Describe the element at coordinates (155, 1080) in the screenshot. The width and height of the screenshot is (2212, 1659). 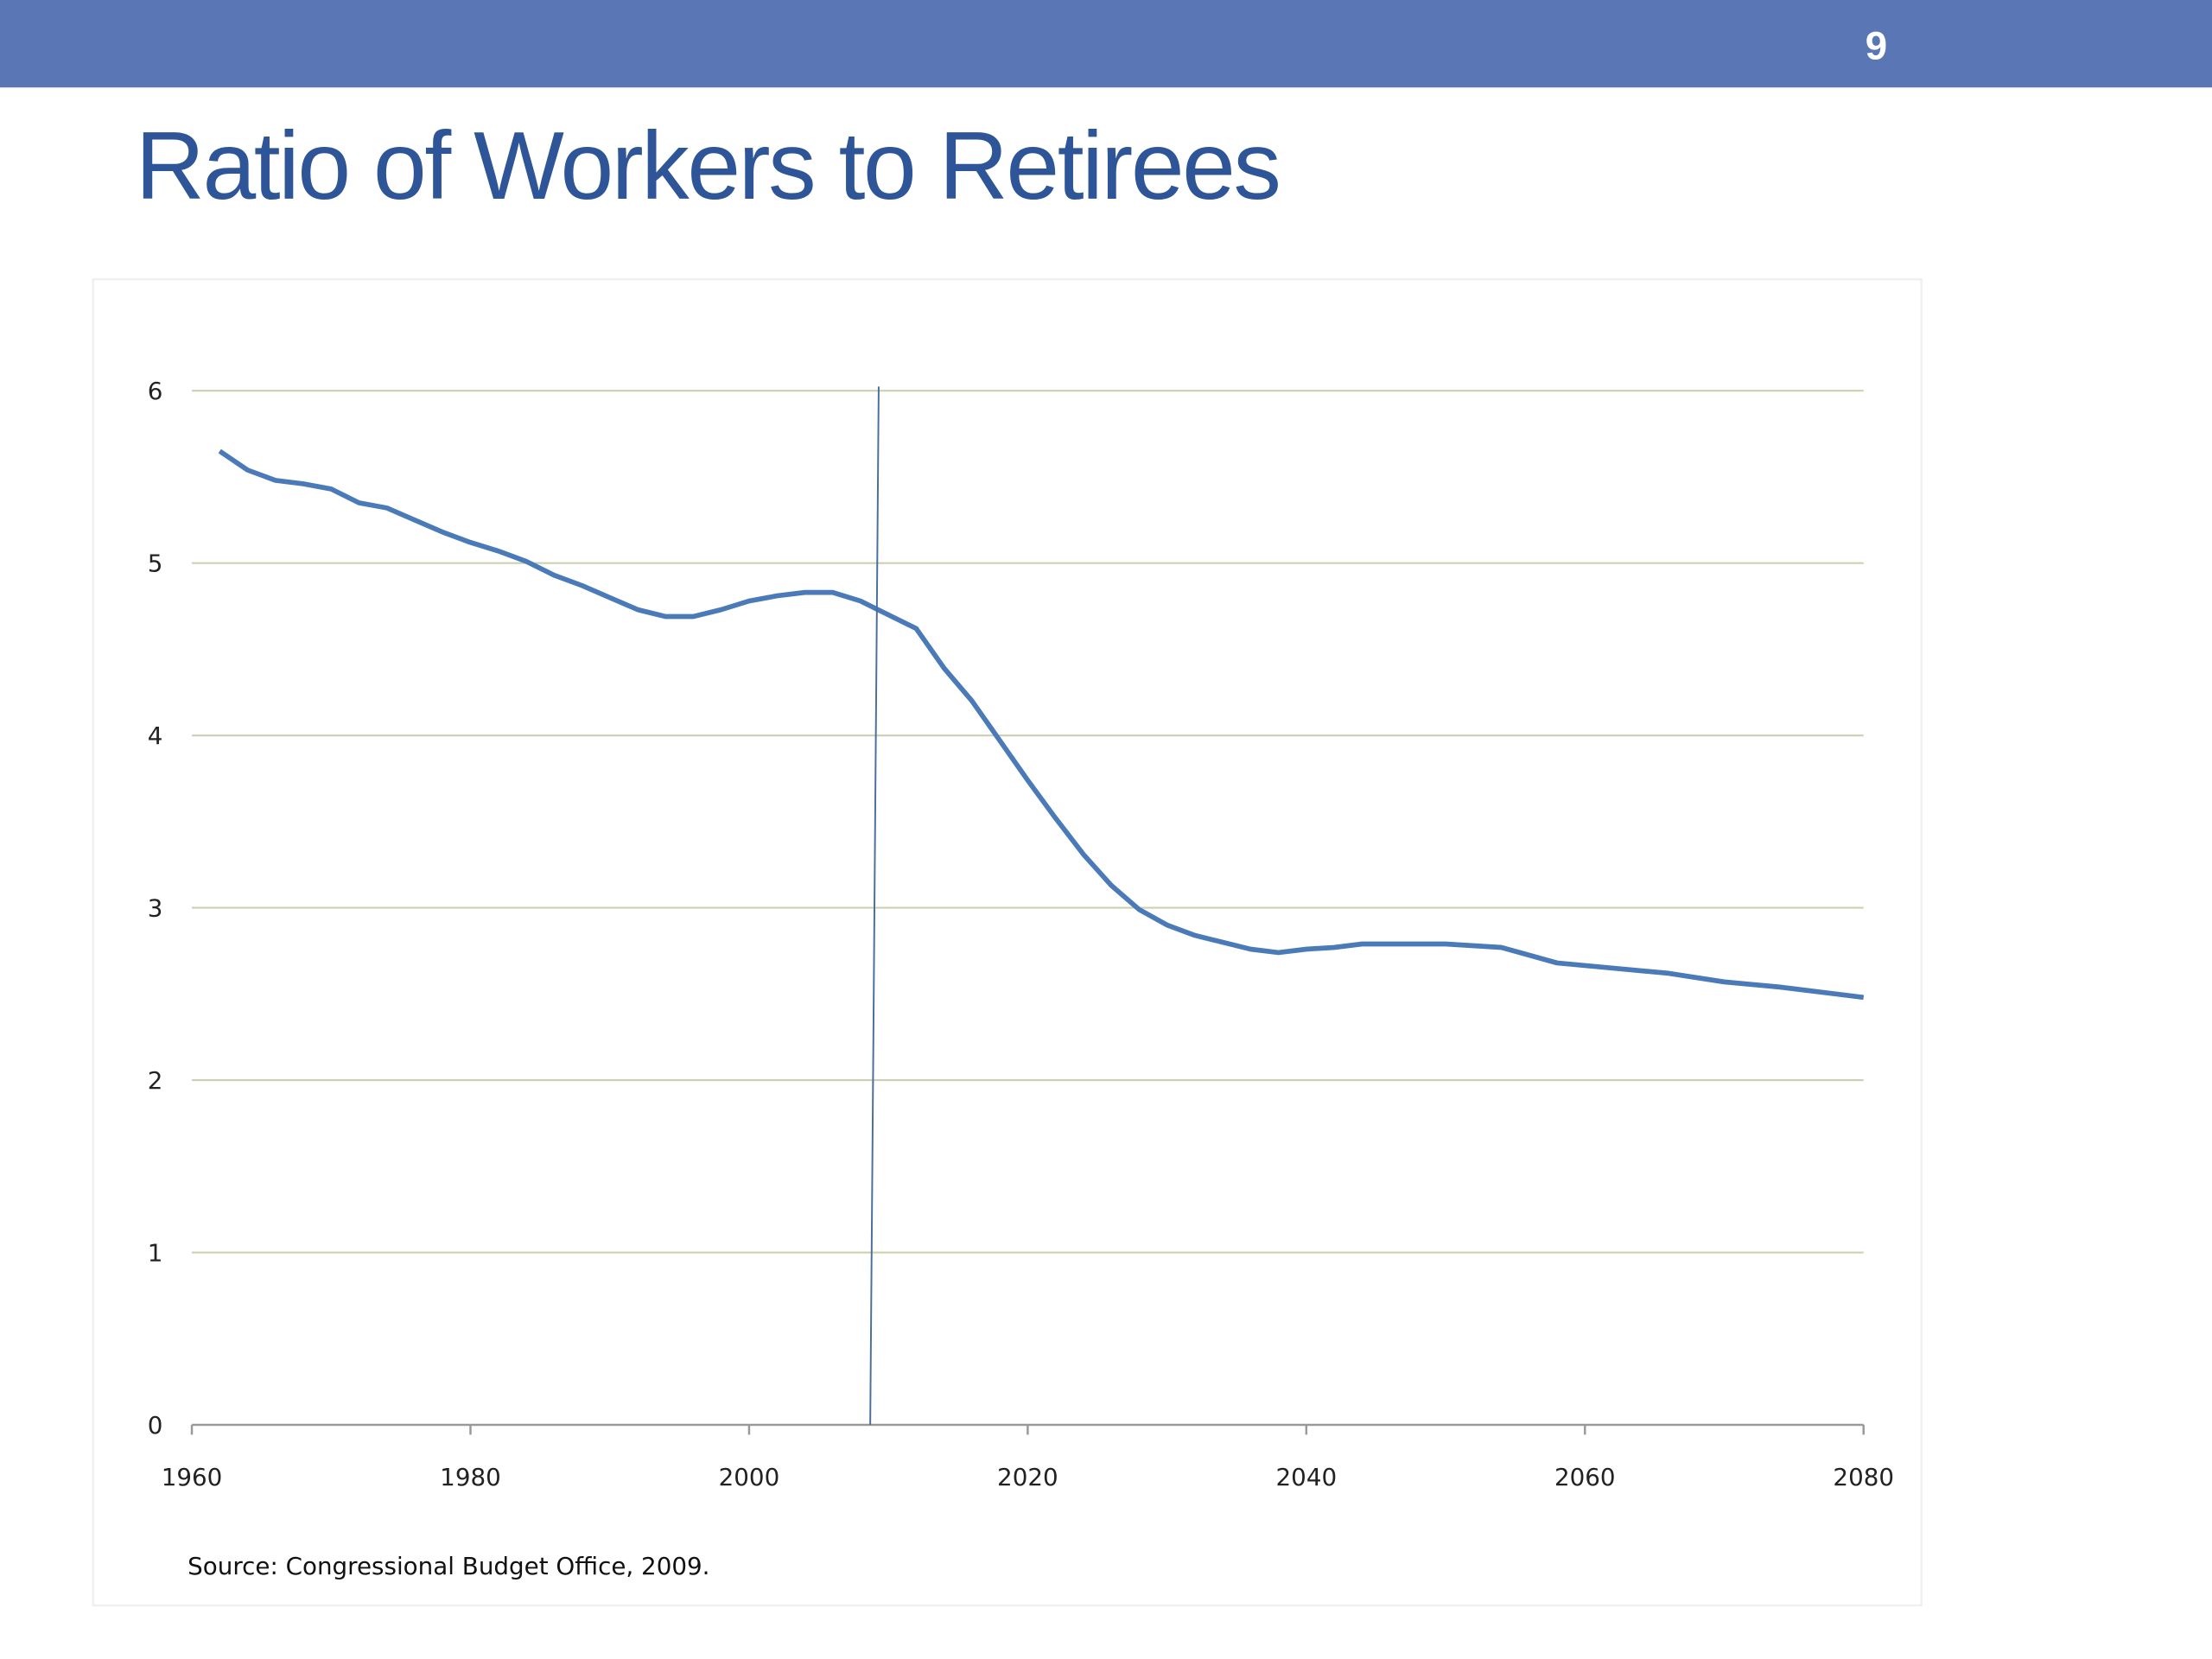
I see `y-tick-label: 2` at that location.